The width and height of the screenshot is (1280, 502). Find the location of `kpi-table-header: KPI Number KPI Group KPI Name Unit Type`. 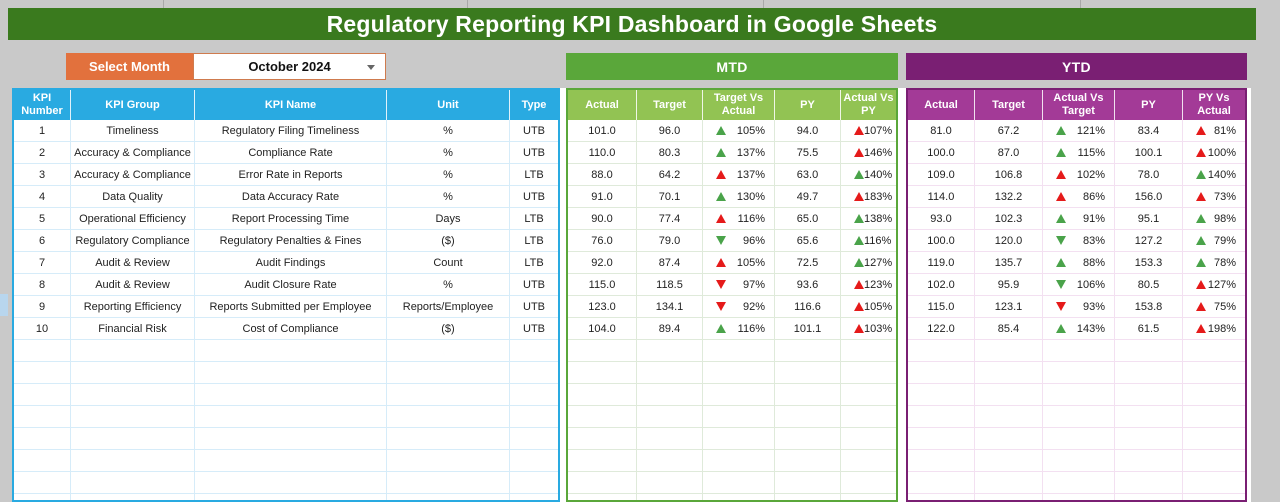

kpi-table-header: KPI Number KPI Group KPI Name Unit Type is located at coordinates (286, 105).